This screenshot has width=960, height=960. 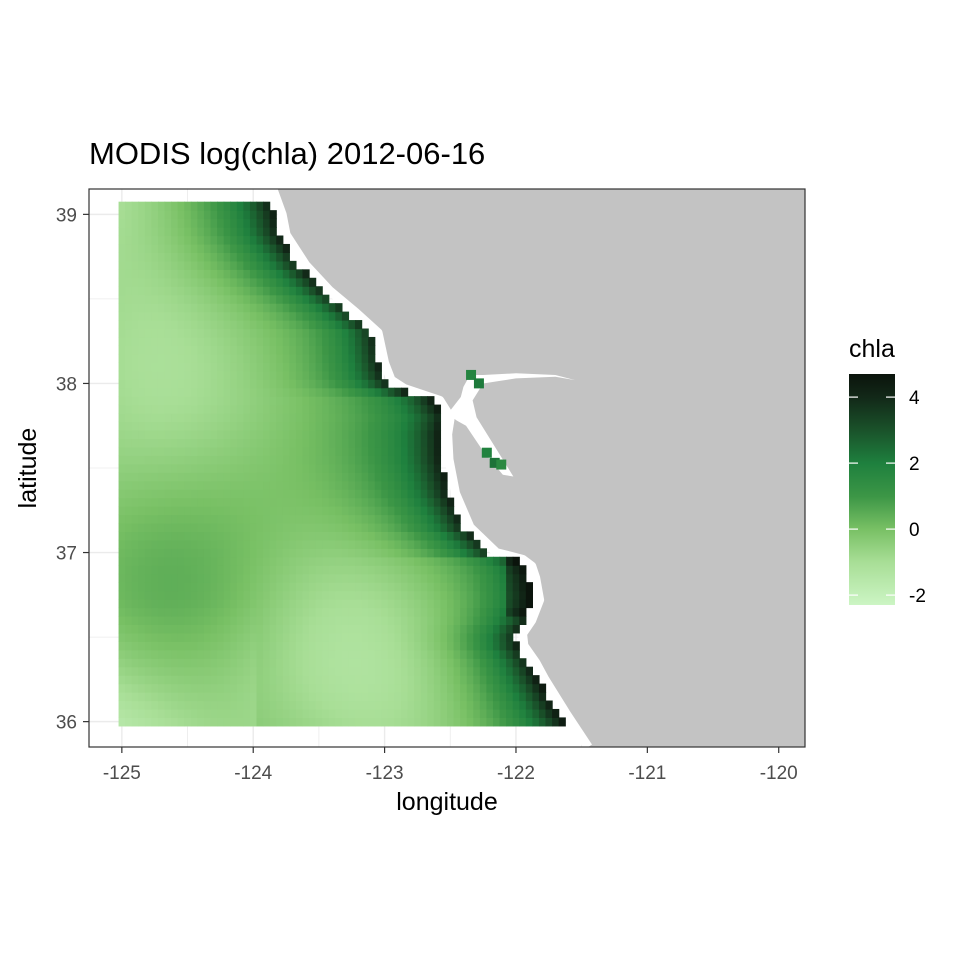 What do you see at coordinates (479, 383) in the screenshot?
I see `bay-chla-cell` at bounding box center [479, 383].